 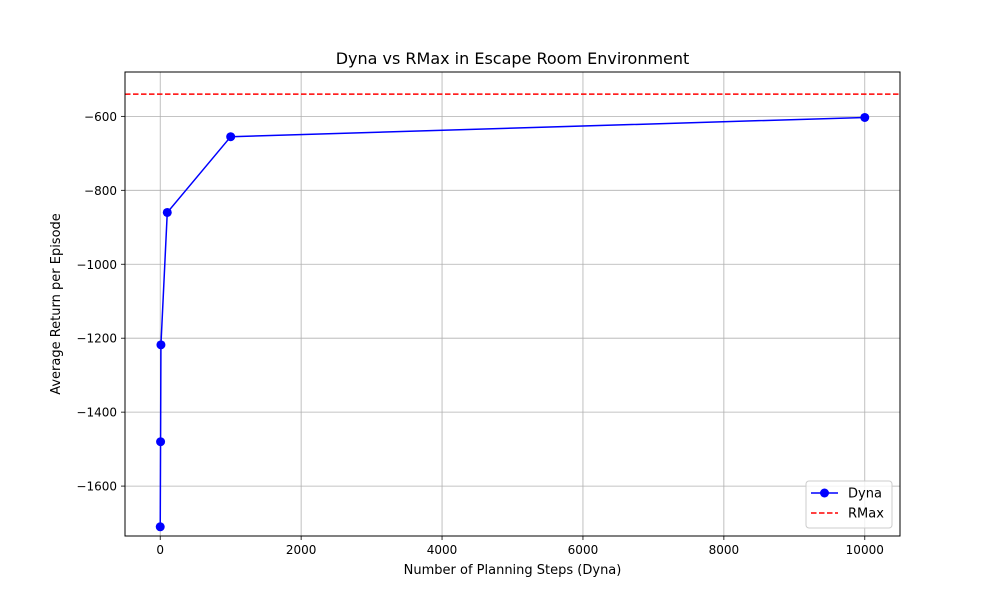 What do you see at coordinates (865, 494) in the screenshot?
I see `legend-dyna-label: Dyna` at bounding box center [865, 494].